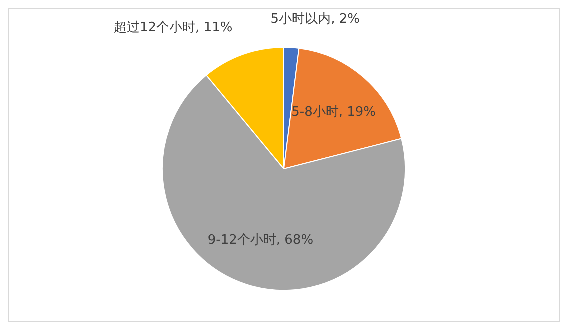  Describe the element at coordinates (173, 28) in the screenshot. I see `slice-label: 超过12个小时, 11%` at that location.